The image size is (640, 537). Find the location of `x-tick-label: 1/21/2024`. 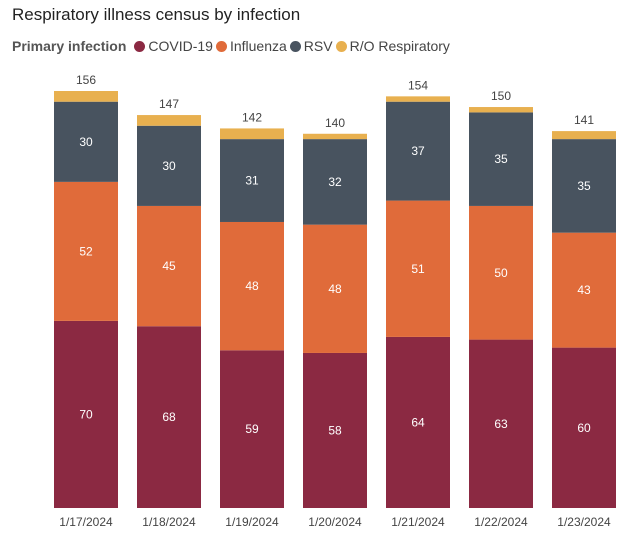

x-tick-label: 1/21/2024 is located at coordinates (418, 522).